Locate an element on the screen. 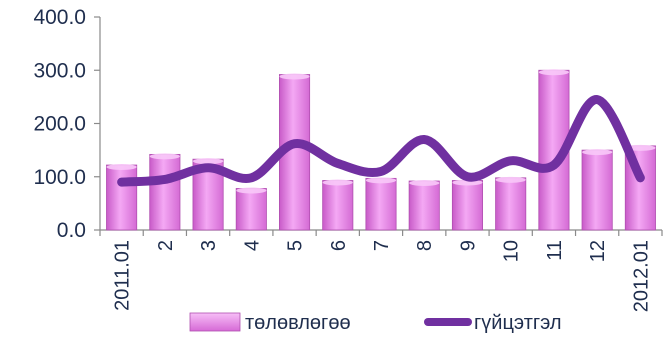 This screenshot has height=346, width=666. legend-item-line: гүйцэтгэл is located at coordinates (493, 323).